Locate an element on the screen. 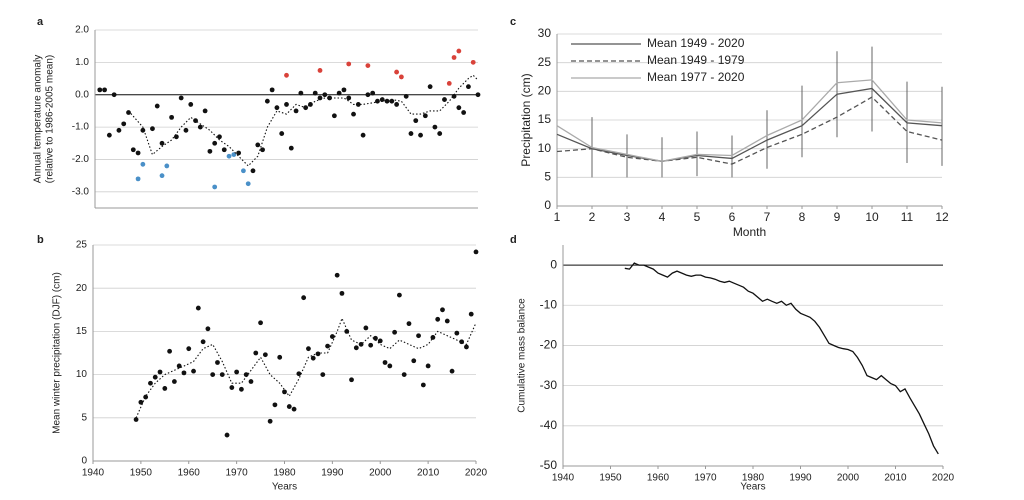 Image resolution: width=1024 pixels, height=500 pixels. x-tick-label: 1980 is located at coordinates (284, 473).